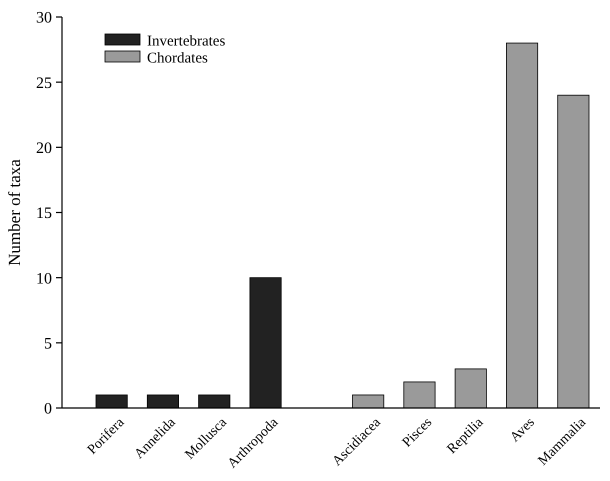  Describe the element at coordinates (44, 279) in the screenshot. I see `y-tick-label: 10` at that location.